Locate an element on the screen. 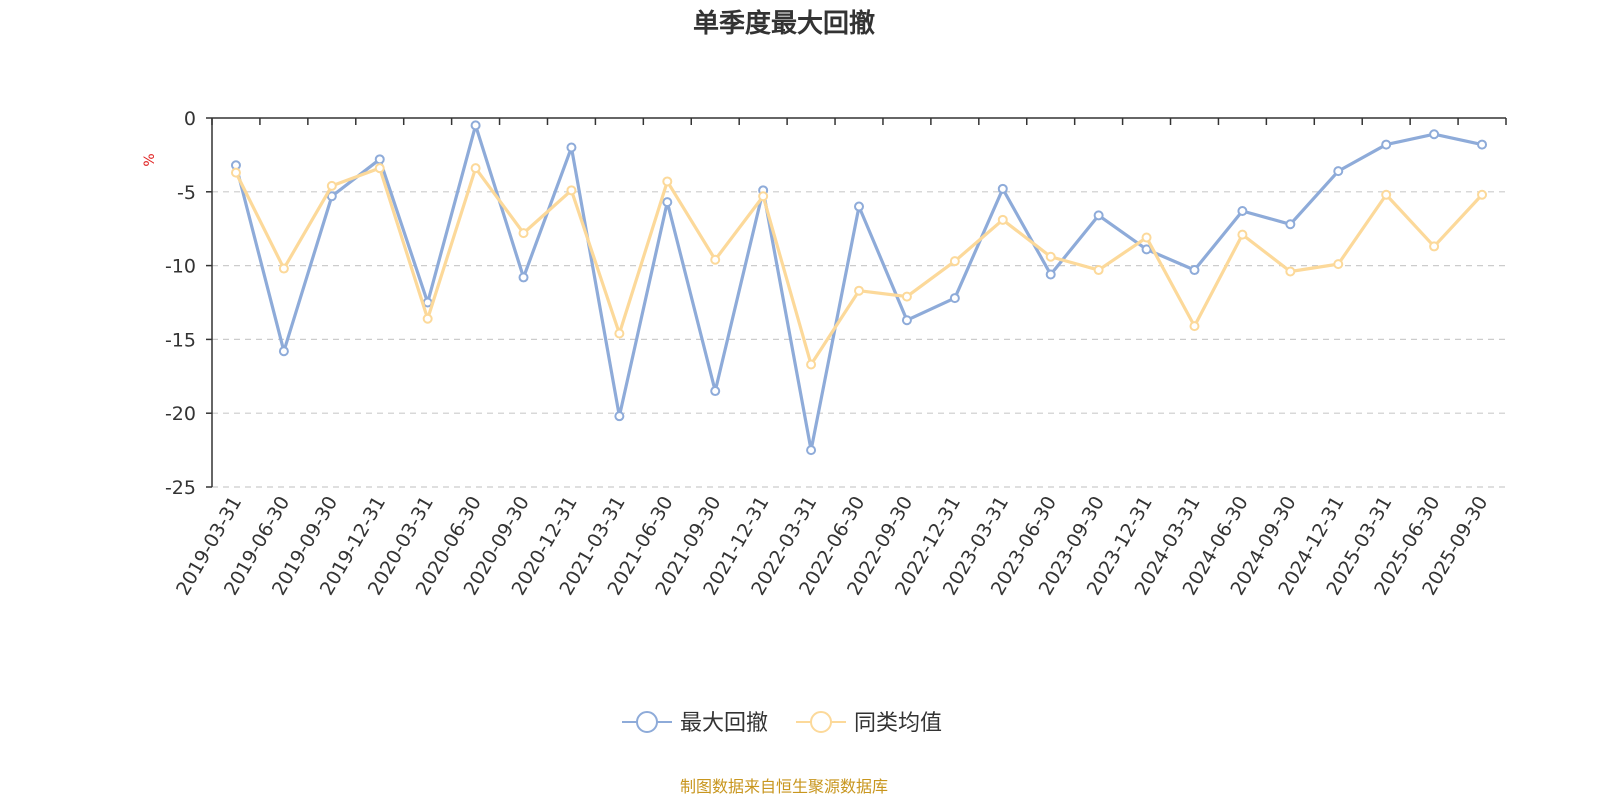 Image resolution: width=1600 pixels, height=800 pixels. source-note: 制图数据来自恒生聚源数据库 is located at coordinates (784, 786).